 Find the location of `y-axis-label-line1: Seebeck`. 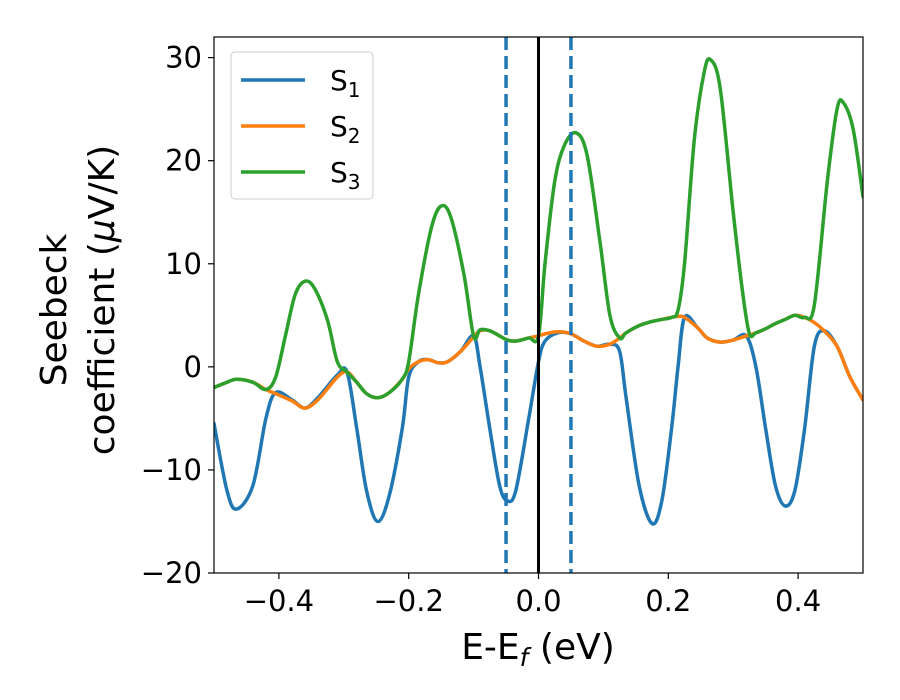

y-axis-label-line1: Seebeck is located at coordinates (54, 309).